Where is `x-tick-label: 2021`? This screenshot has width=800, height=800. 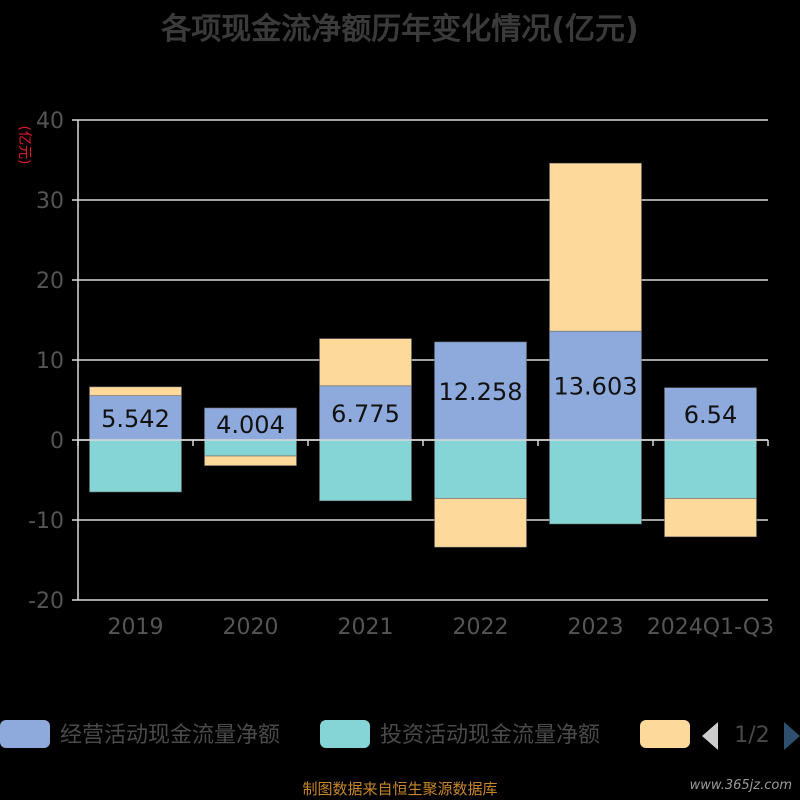 x-tick-label: 2021 is located at coordinates (366, 627).